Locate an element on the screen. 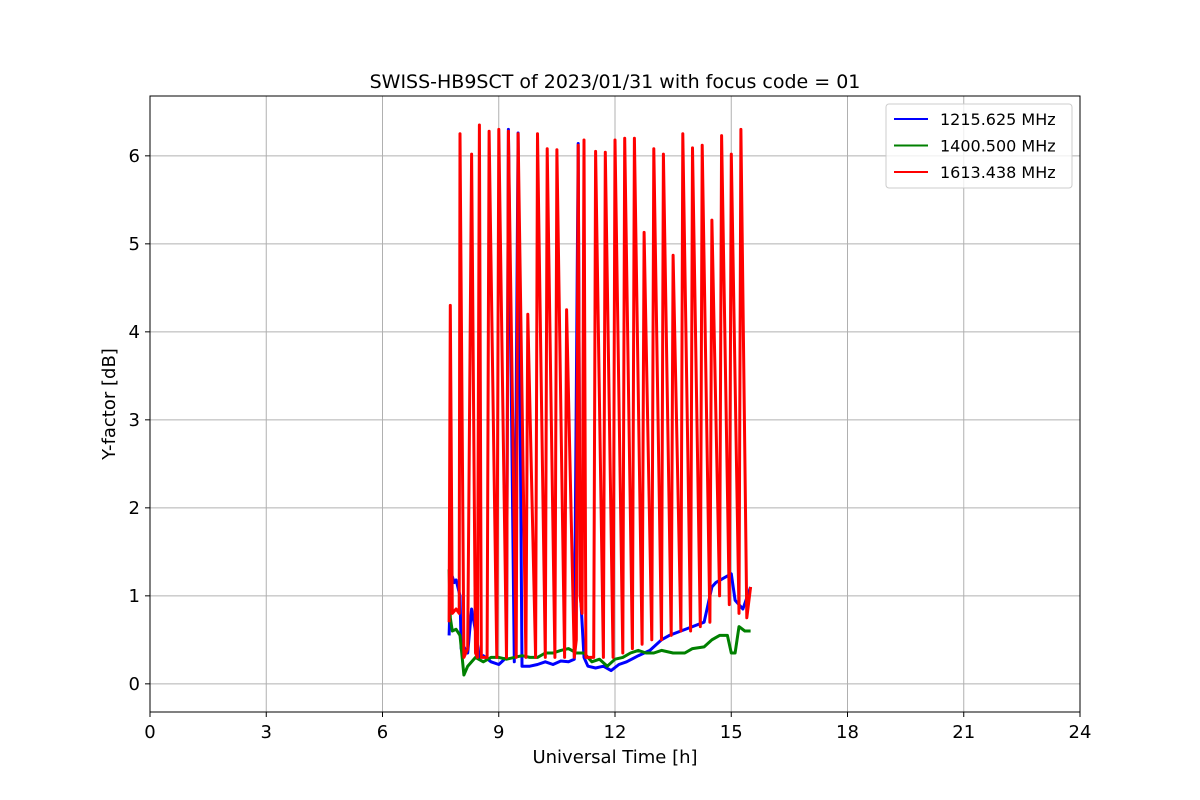 This screenshot has height=800, width=1200. y-tick-label: 6 is located at coordinates (134, 156).